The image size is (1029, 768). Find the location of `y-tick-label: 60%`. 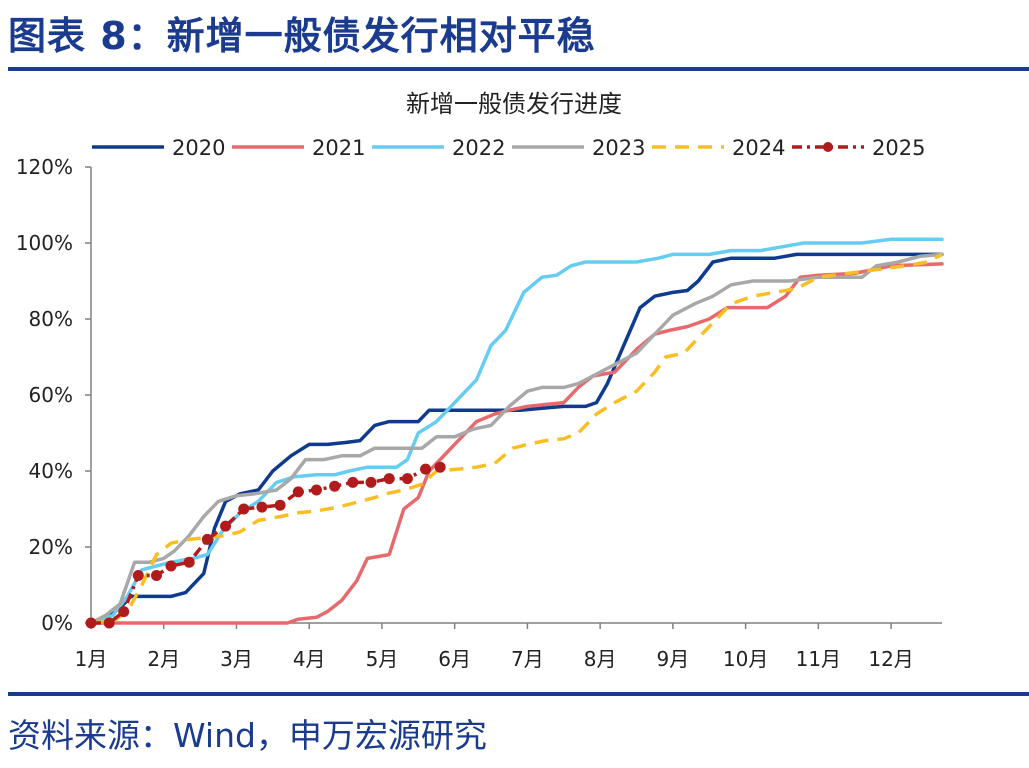

y-tick-label: 60% is located at coordinates (51, 395).